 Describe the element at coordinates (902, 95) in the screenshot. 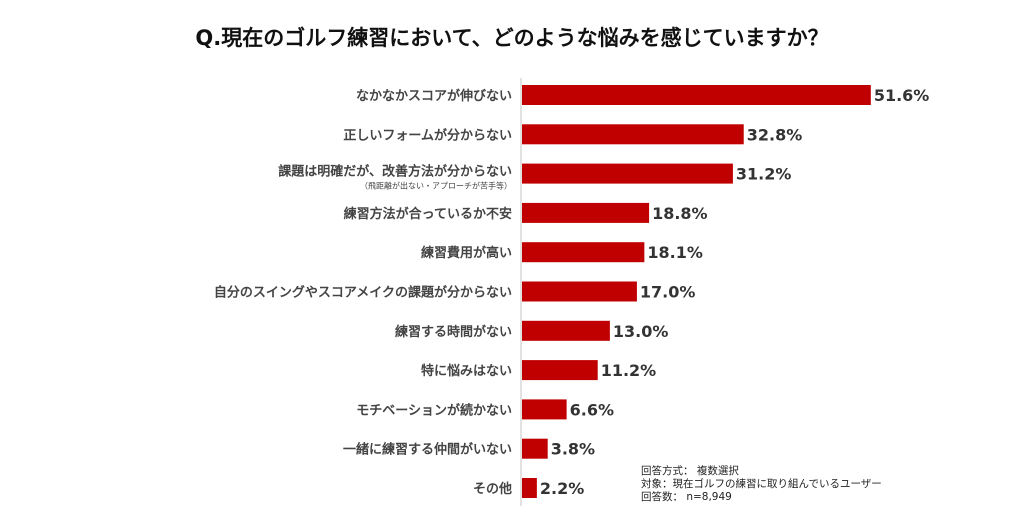

I see `value-label: 51.6%` at that location.